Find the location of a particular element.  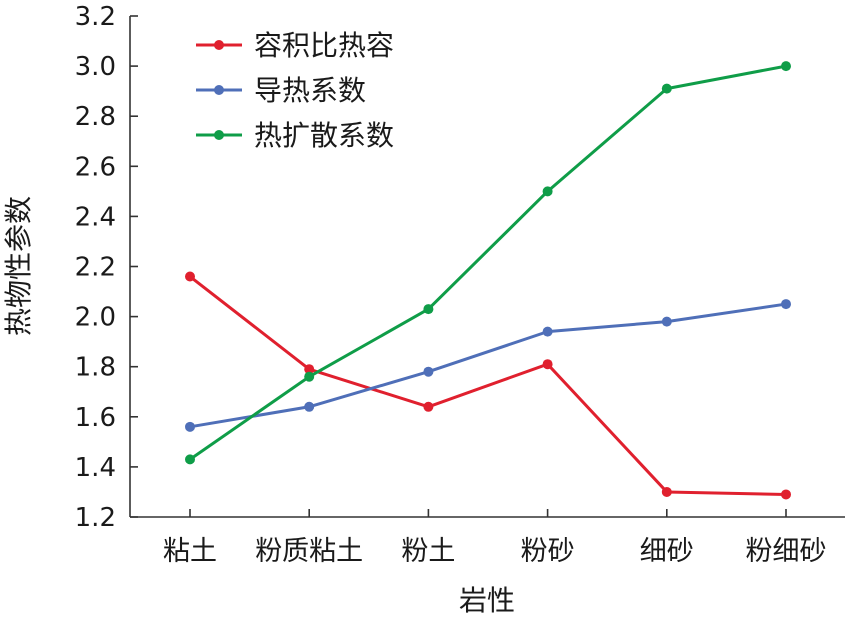

x-tick-label: 粉土 is located at coordinates (428, 551).